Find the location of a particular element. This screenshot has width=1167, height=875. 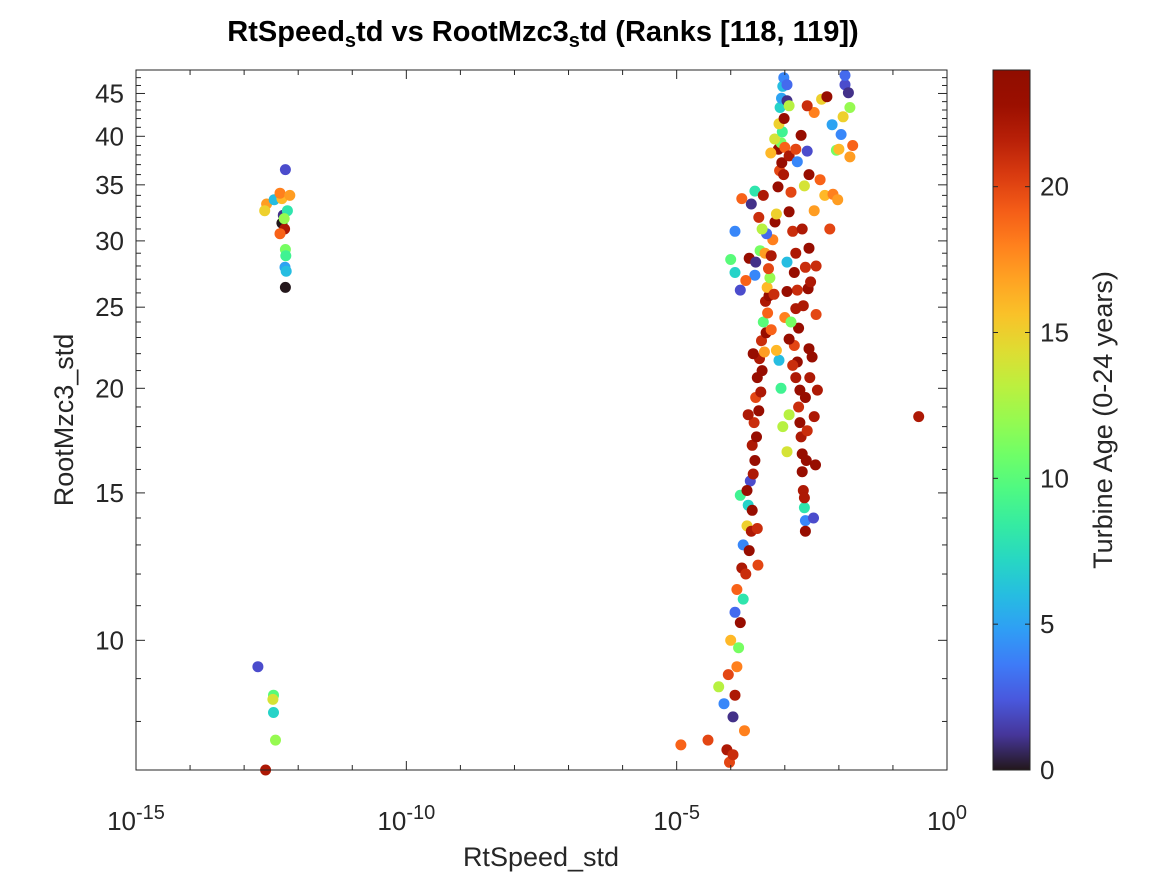

title-part-1: s is located at coordinates (350, 41).